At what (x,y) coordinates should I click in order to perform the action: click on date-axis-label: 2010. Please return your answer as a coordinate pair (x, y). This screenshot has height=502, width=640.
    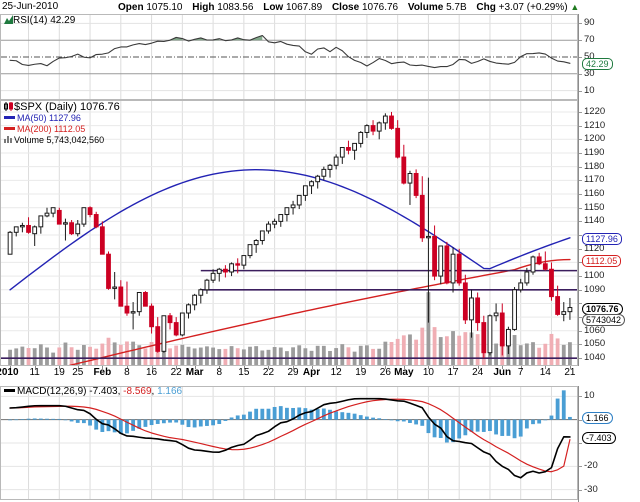
    Looking at the image, I should click on (9, 372).